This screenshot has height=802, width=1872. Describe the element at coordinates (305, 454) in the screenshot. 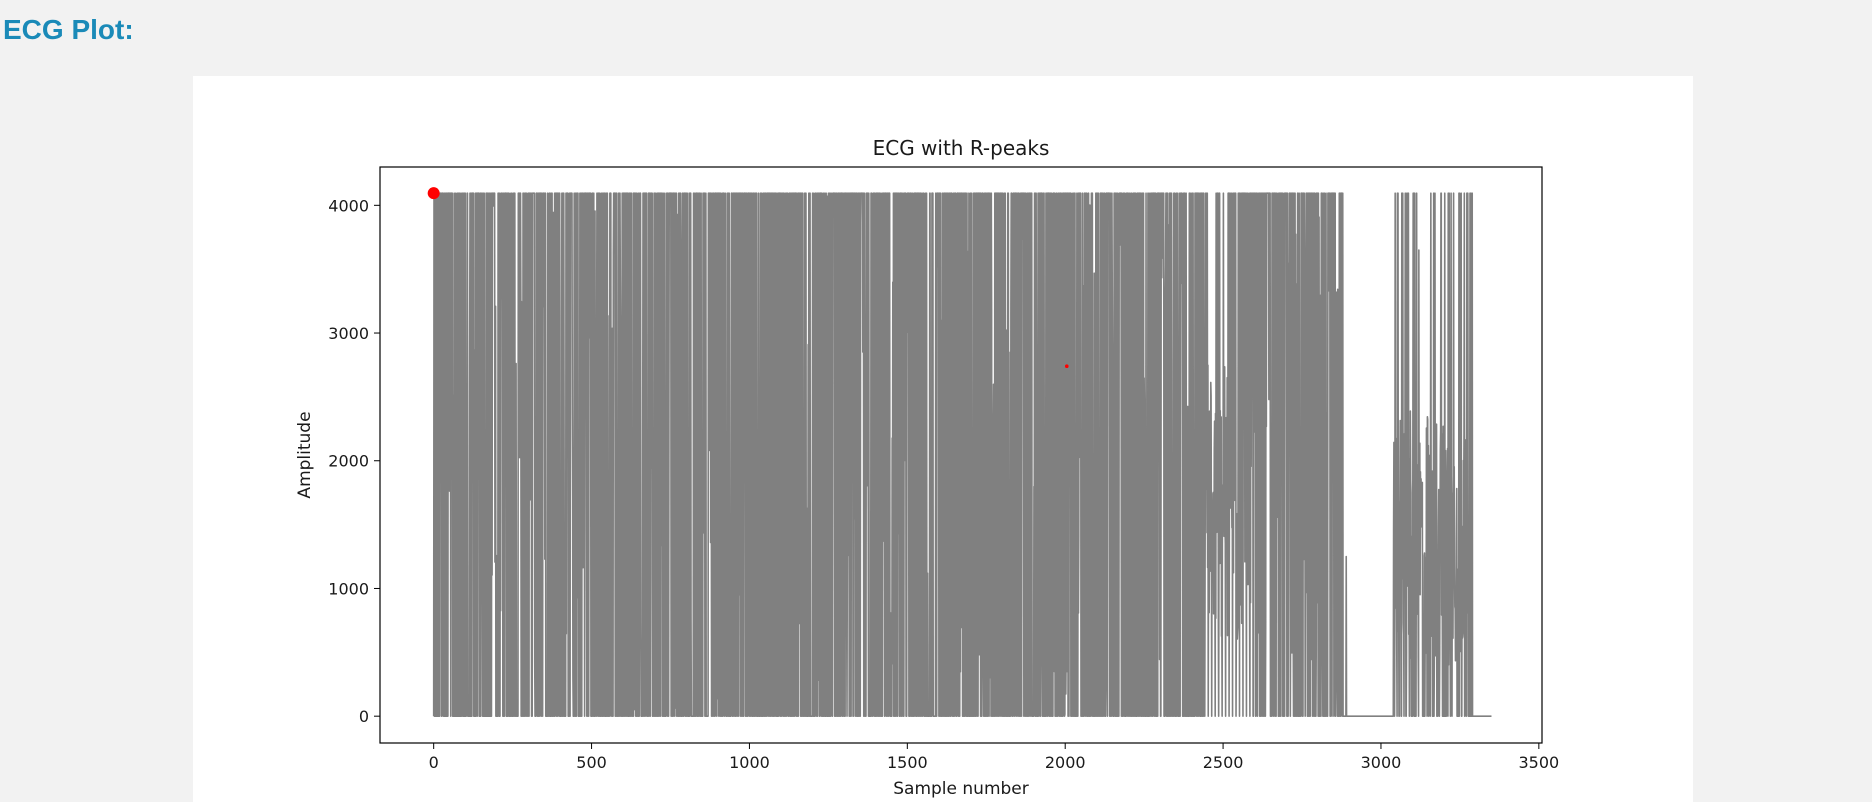

I see `y-axis-title: Amplitude` at that location.